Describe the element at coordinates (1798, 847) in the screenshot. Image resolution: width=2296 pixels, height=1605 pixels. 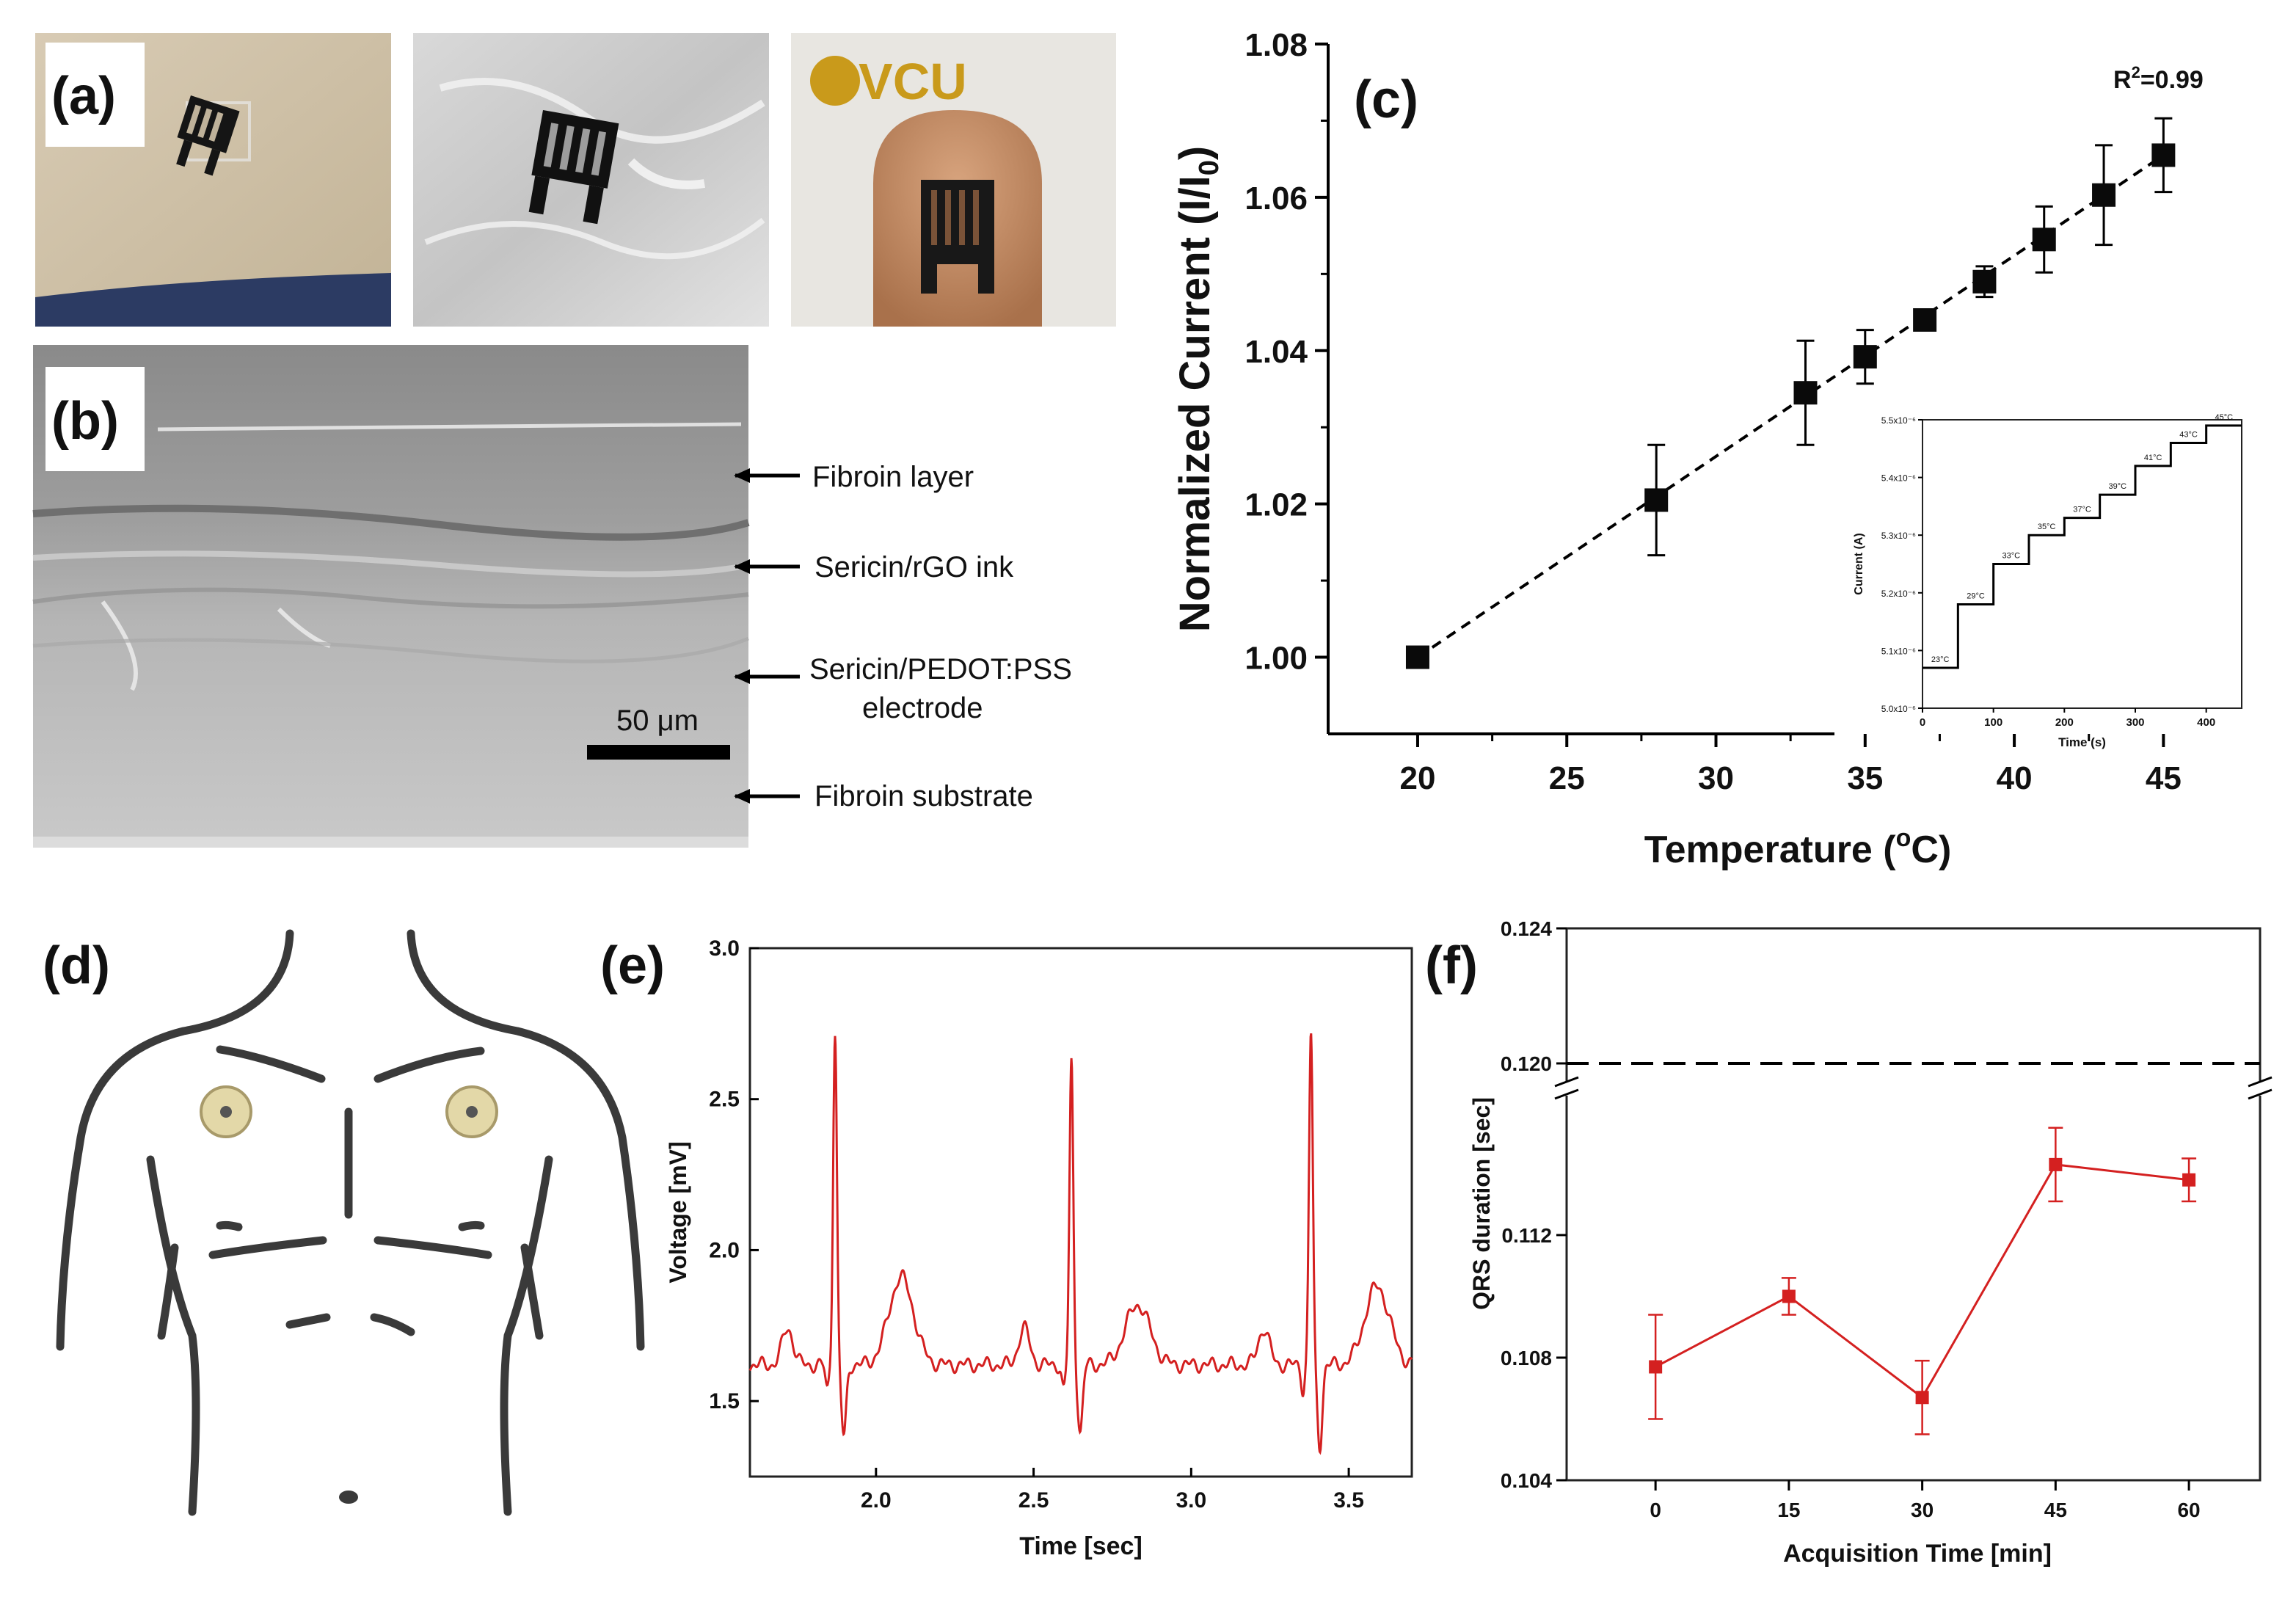
I see `chart-c-x-axis-label: Temperature (oC)` at that location.